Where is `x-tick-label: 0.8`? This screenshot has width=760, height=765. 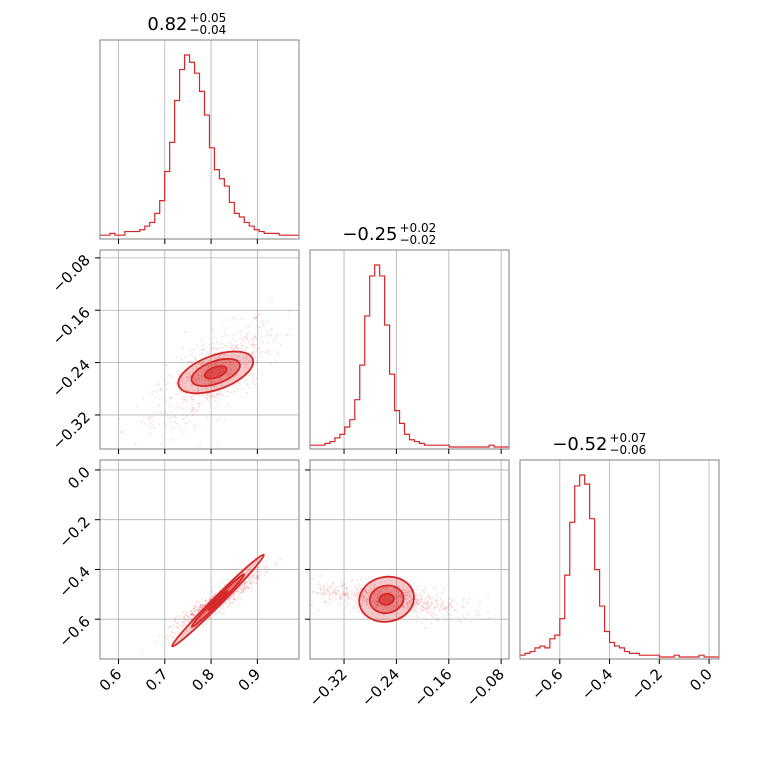 x-tick-label: 0.8 is located at coordinates (203, 680).